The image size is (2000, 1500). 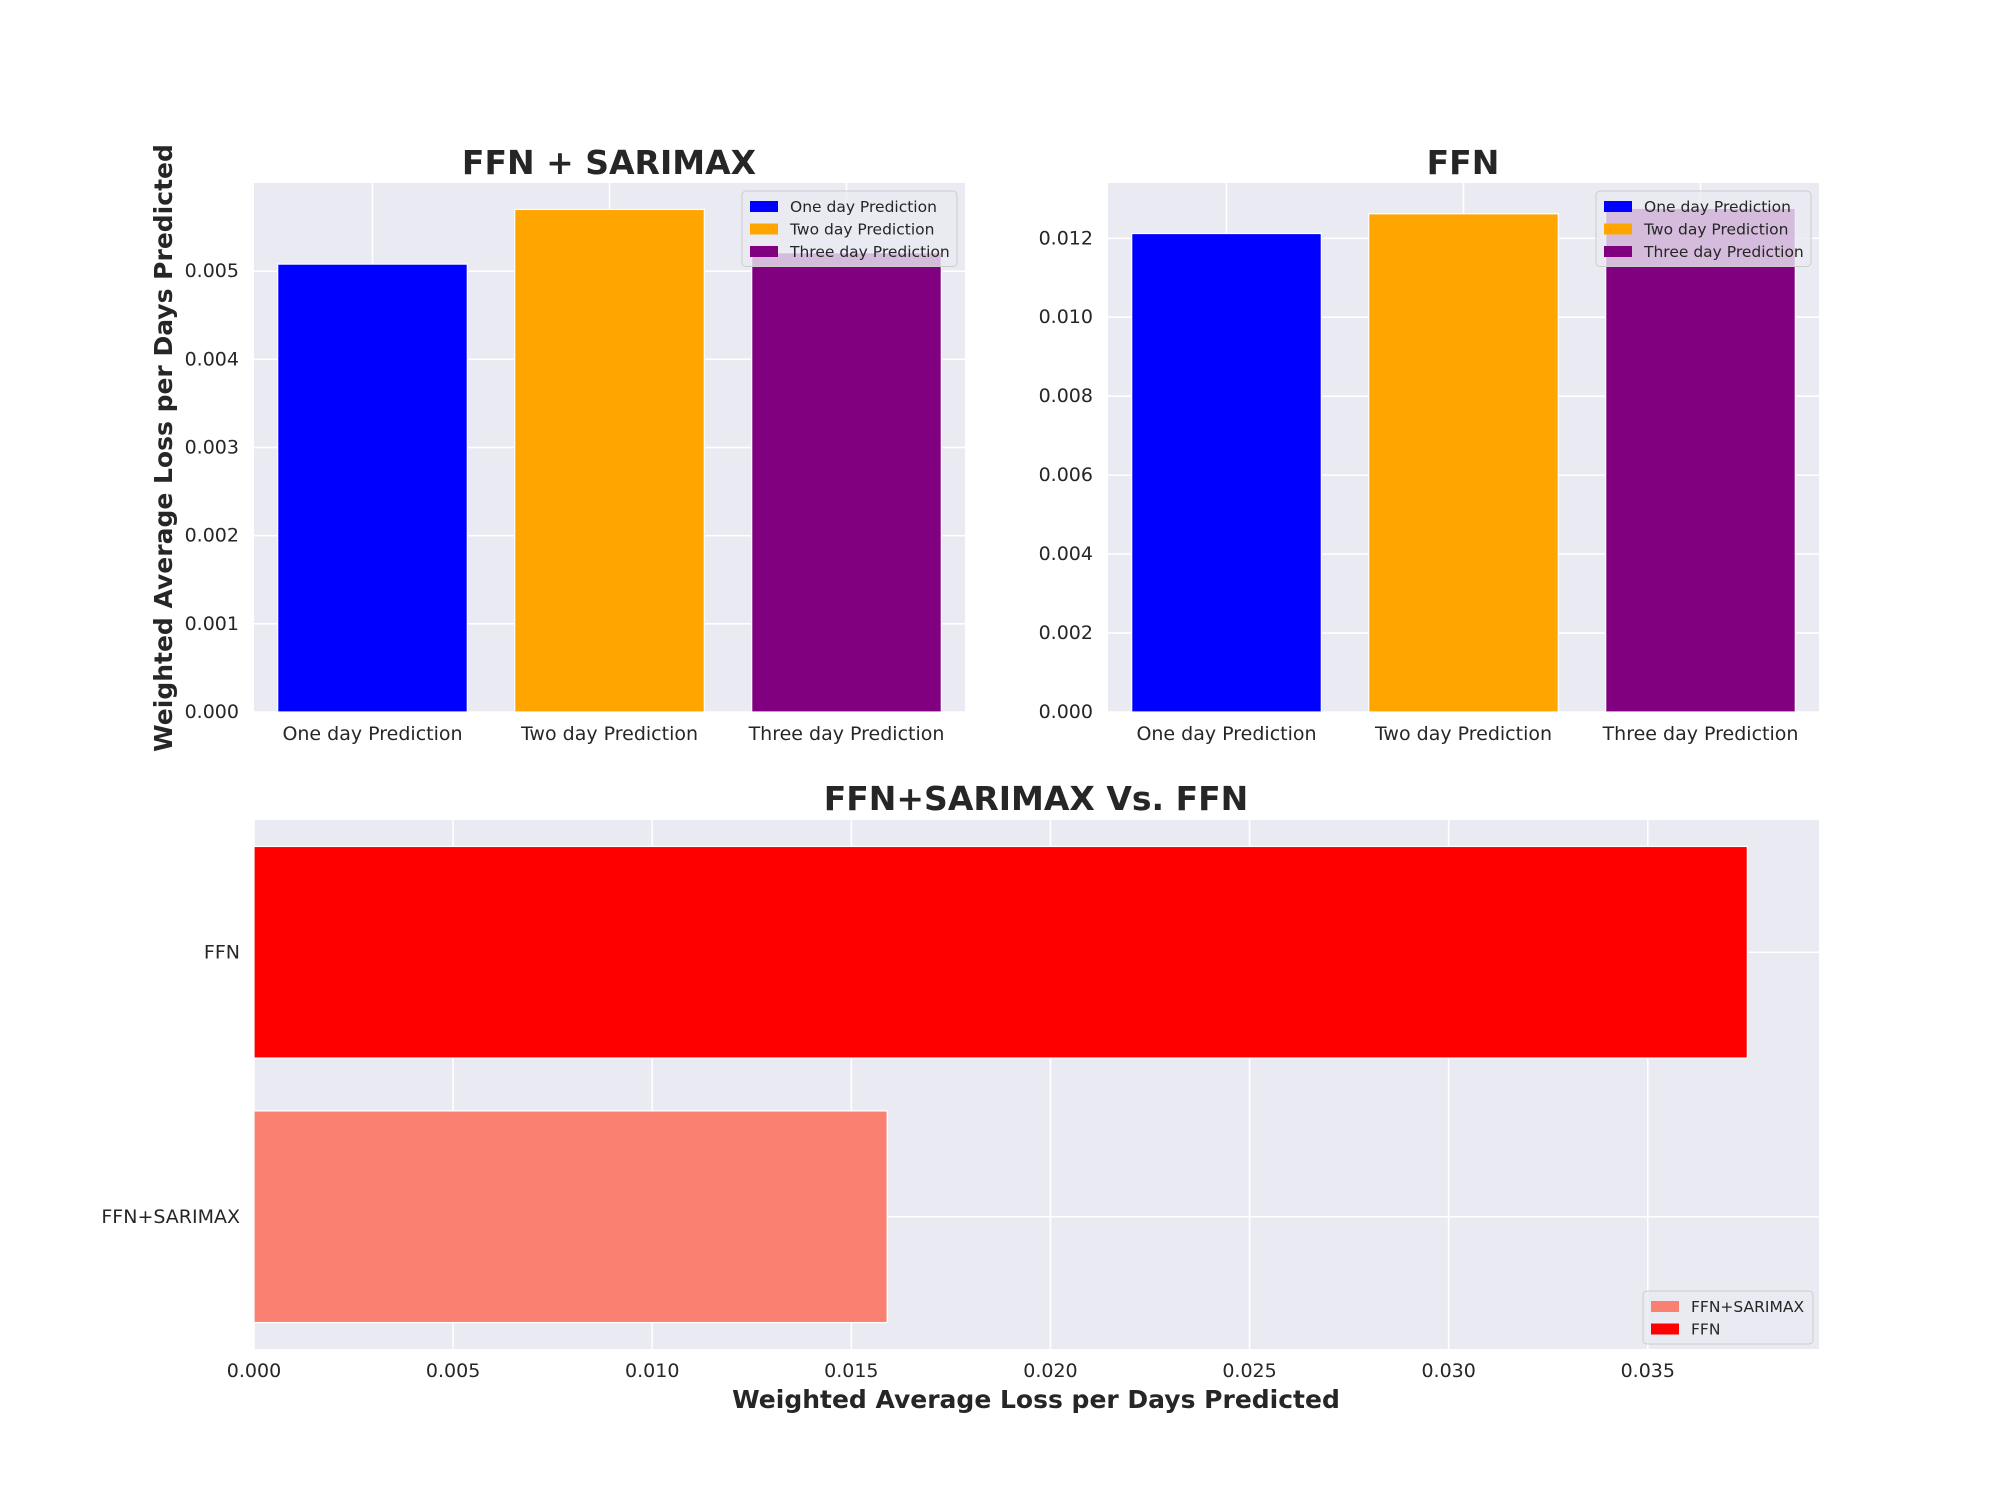 What do you see at coordinates (1066, 238) in the screenshot?
I see `y-tick-label: 0.012` at bounding box center [1066, 238].